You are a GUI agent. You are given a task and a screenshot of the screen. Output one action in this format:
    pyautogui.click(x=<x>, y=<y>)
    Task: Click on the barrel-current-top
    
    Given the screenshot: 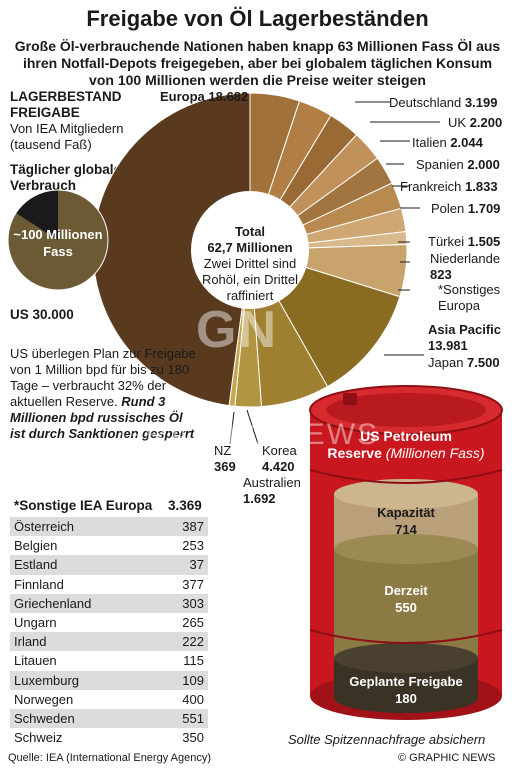 What is the action you would take?
    pyautogui.click(x=406, y=549)
    